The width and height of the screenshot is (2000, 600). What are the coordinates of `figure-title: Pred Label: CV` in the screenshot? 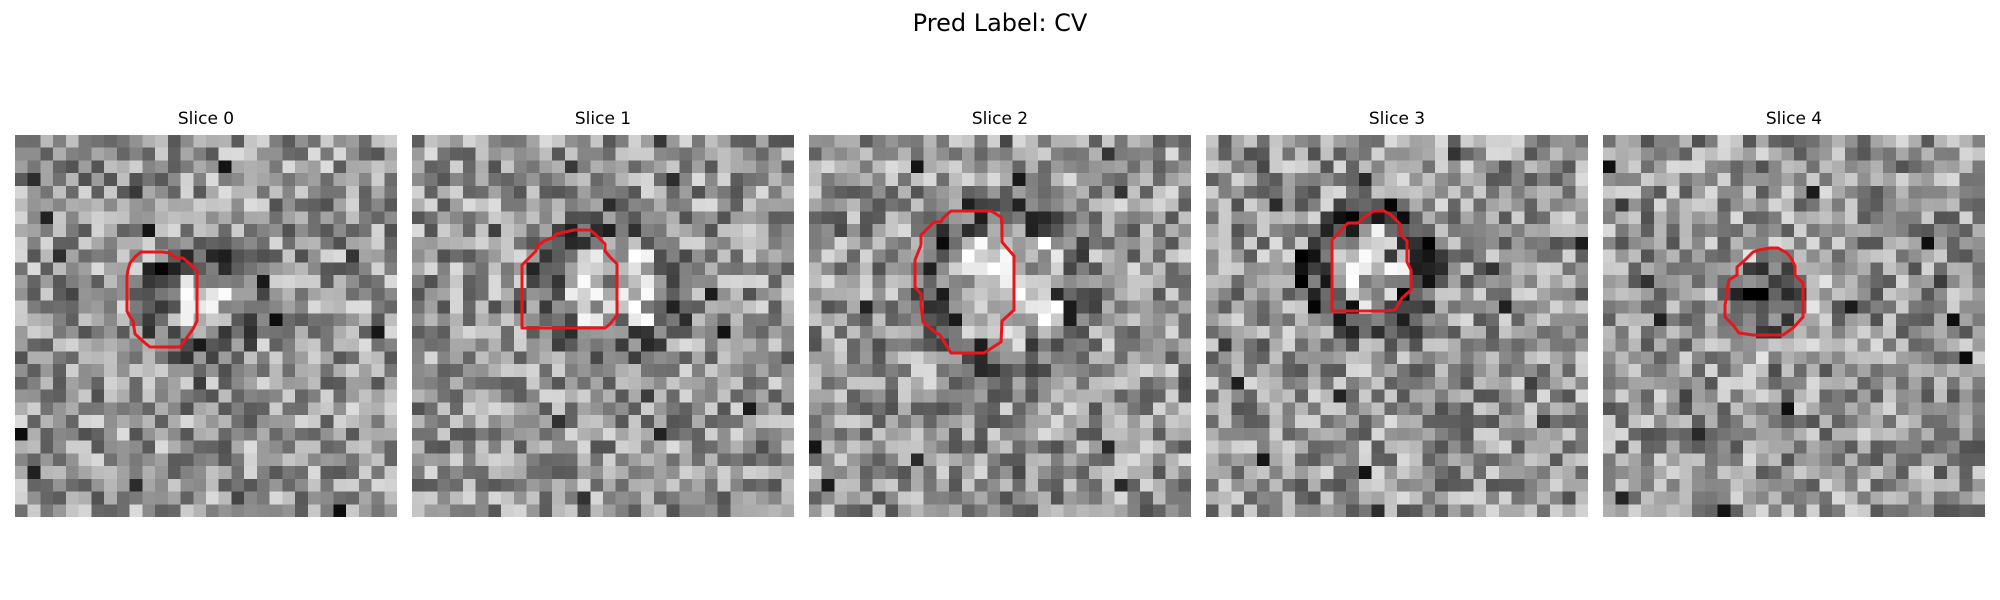 It's located at (1000, 23).